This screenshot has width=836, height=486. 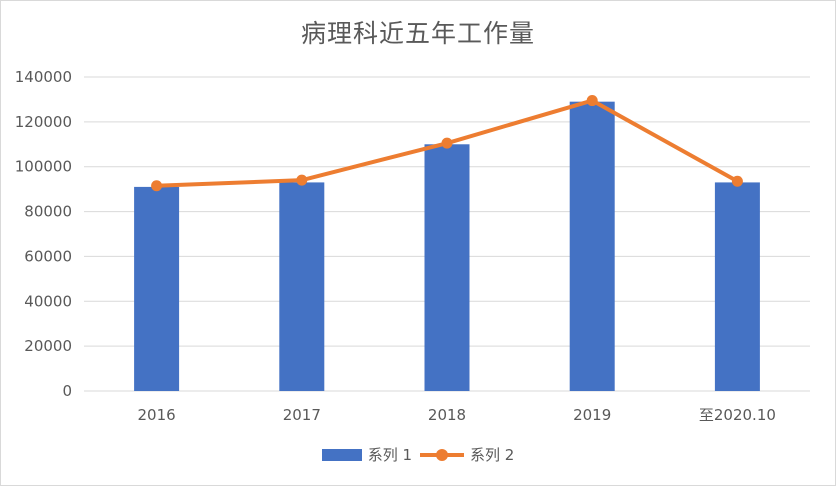 I want to click on y-tick-label-4: 80000, so click(x=48, y=212).